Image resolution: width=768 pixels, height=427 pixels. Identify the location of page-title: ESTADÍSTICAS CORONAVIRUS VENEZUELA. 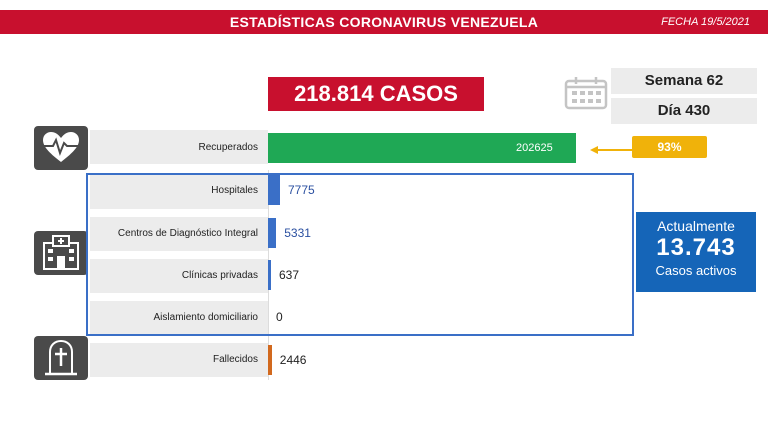
(384, 22).